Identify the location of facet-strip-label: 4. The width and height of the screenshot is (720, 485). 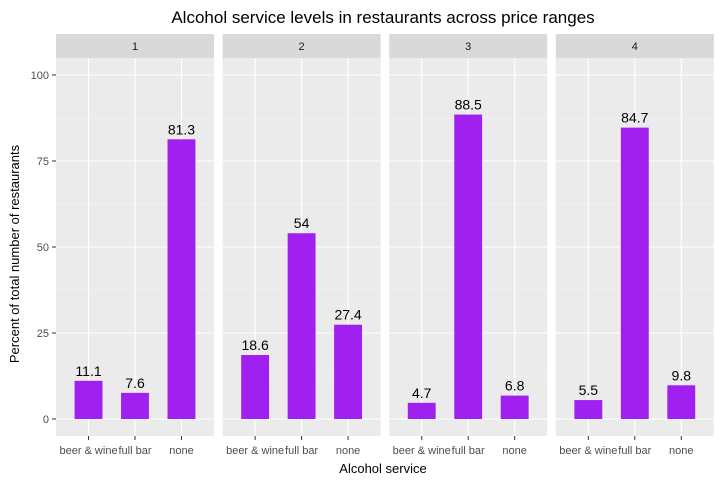
(635, 47).